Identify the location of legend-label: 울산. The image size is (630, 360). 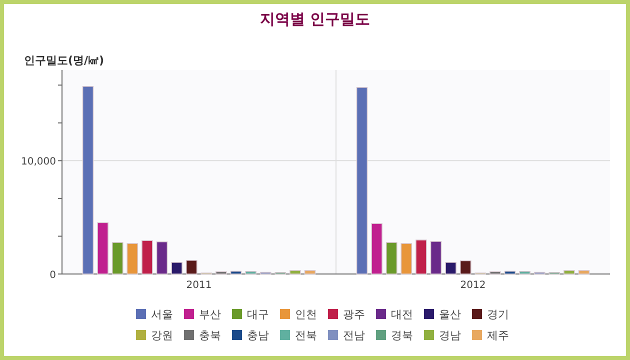
(450, 314).